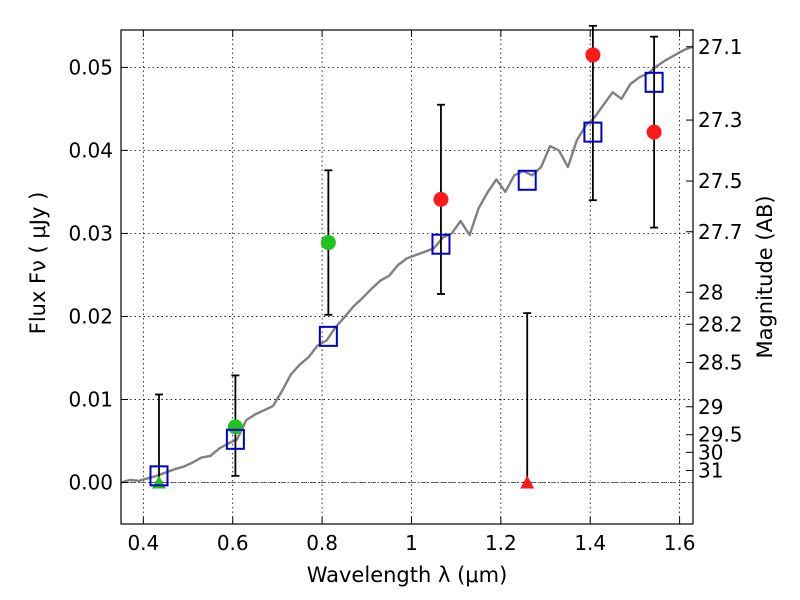 This screenshot has width=800, height=600. I want to click on magnitude-tick-label: 28.5, so click(720, 362).